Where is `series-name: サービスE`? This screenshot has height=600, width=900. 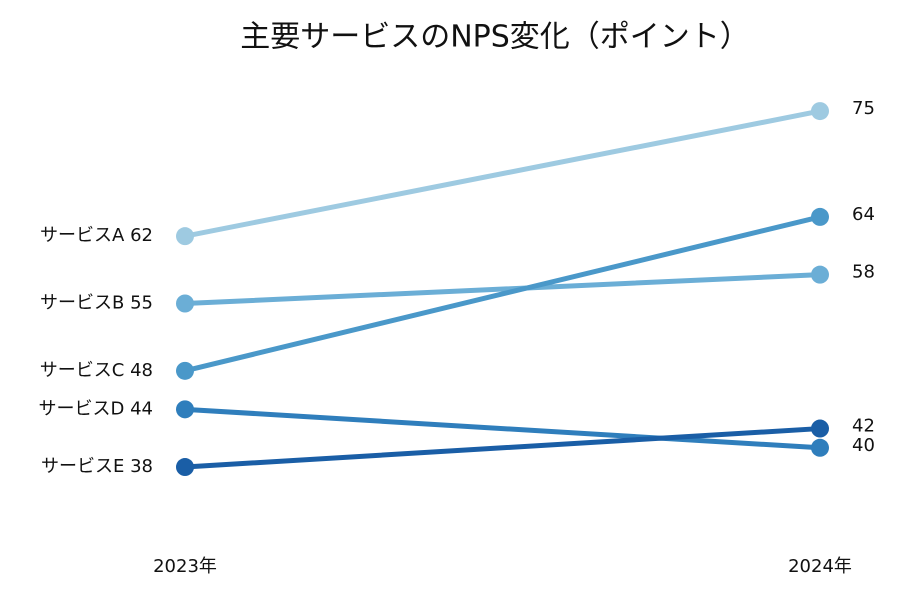
series-name: サービスE is located at coordinates (82, 466).